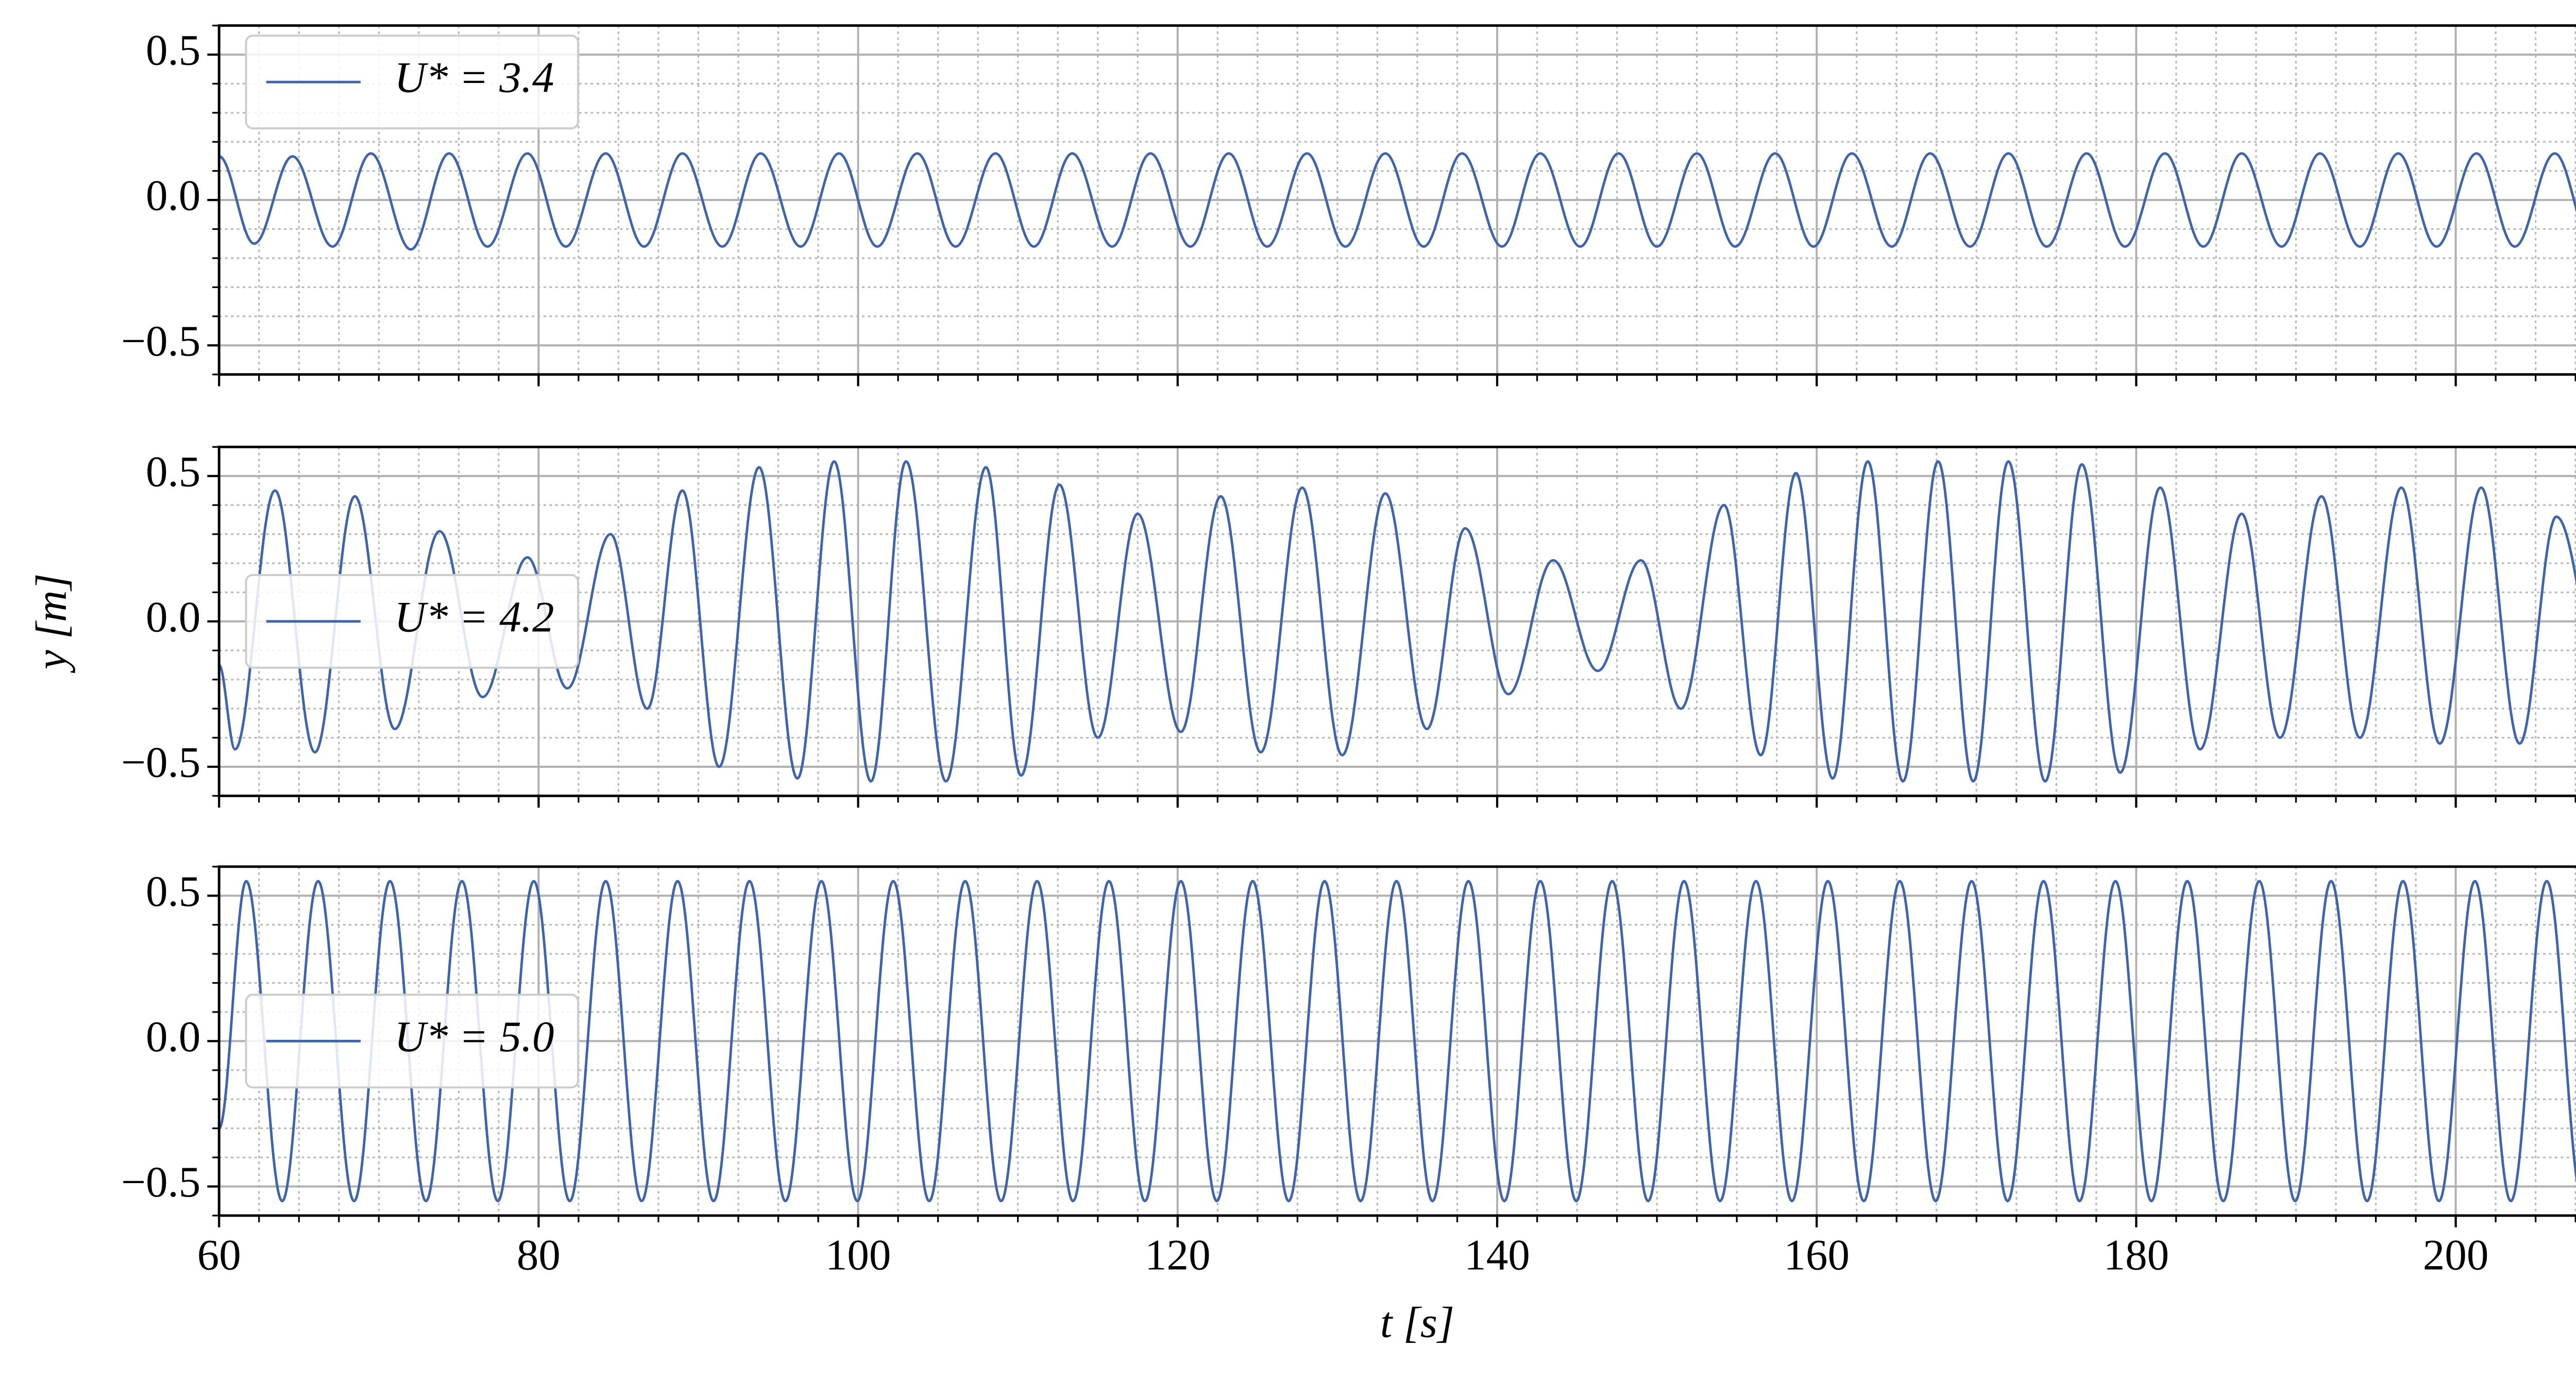  What do you see at coordinates (539, 1255) in the screenshot?
I see `x-tick-label: 80` at bounding box center [539, 1255].